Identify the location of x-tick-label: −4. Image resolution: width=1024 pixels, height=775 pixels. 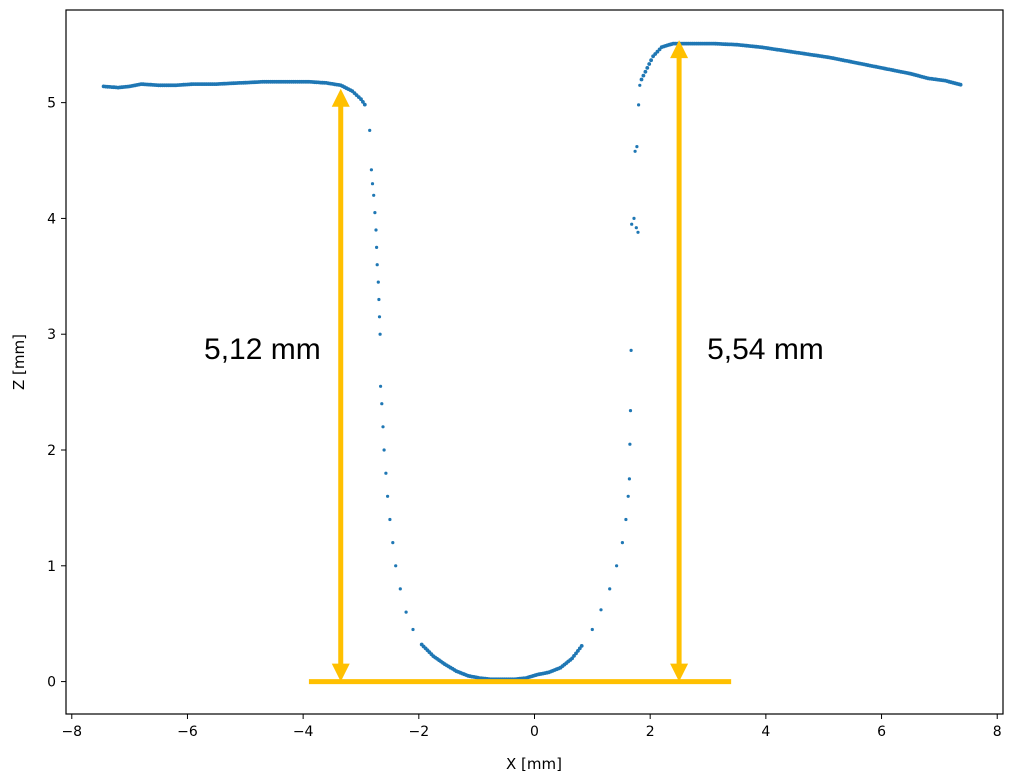
(303, 732).